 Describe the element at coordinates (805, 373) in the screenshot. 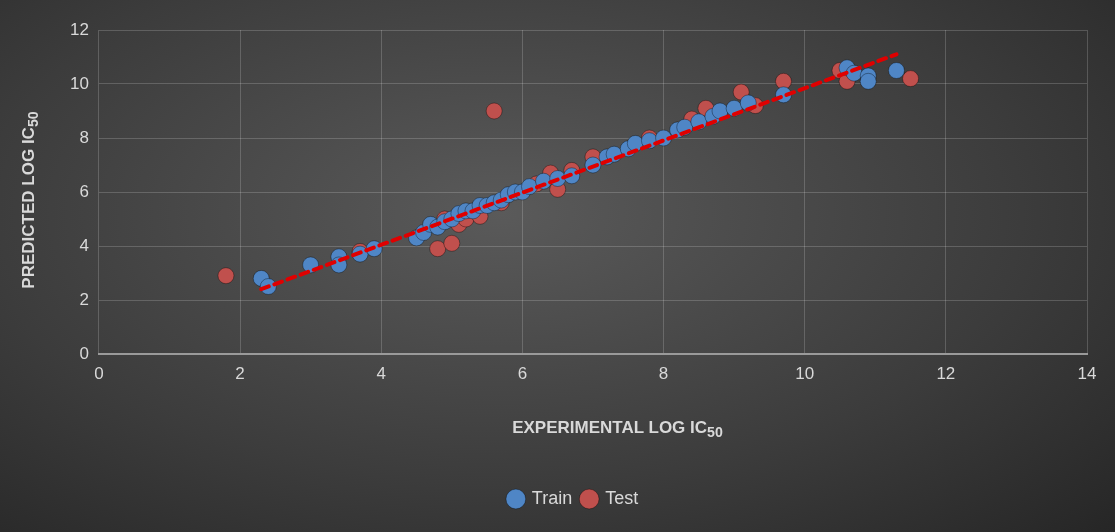

I see `x-tick-label: 10` at that location.